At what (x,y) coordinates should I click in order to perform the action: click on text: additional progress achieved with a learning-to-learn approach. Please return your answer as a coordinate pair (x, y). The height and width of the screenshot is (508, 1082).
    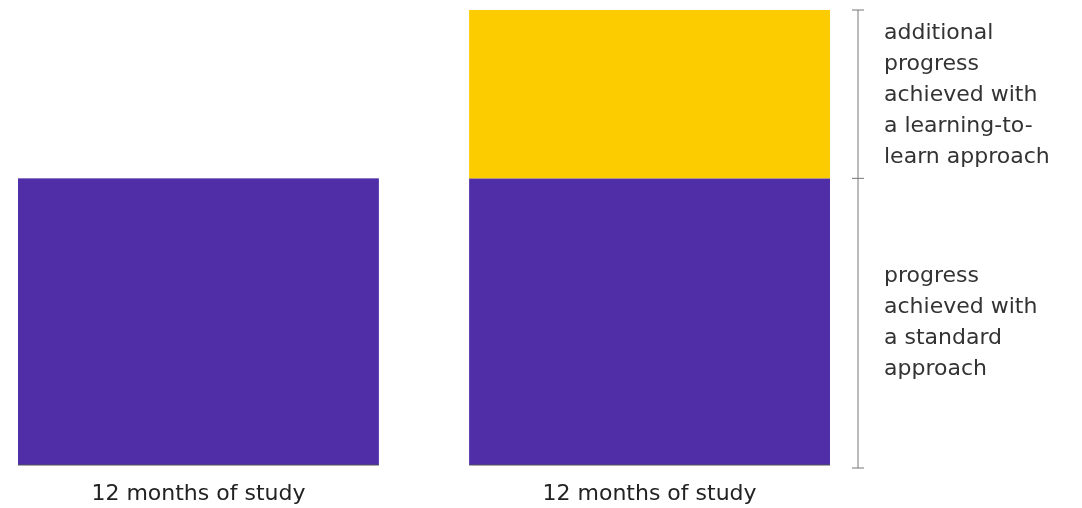
    Looking at the image, I should click on (967, 94).